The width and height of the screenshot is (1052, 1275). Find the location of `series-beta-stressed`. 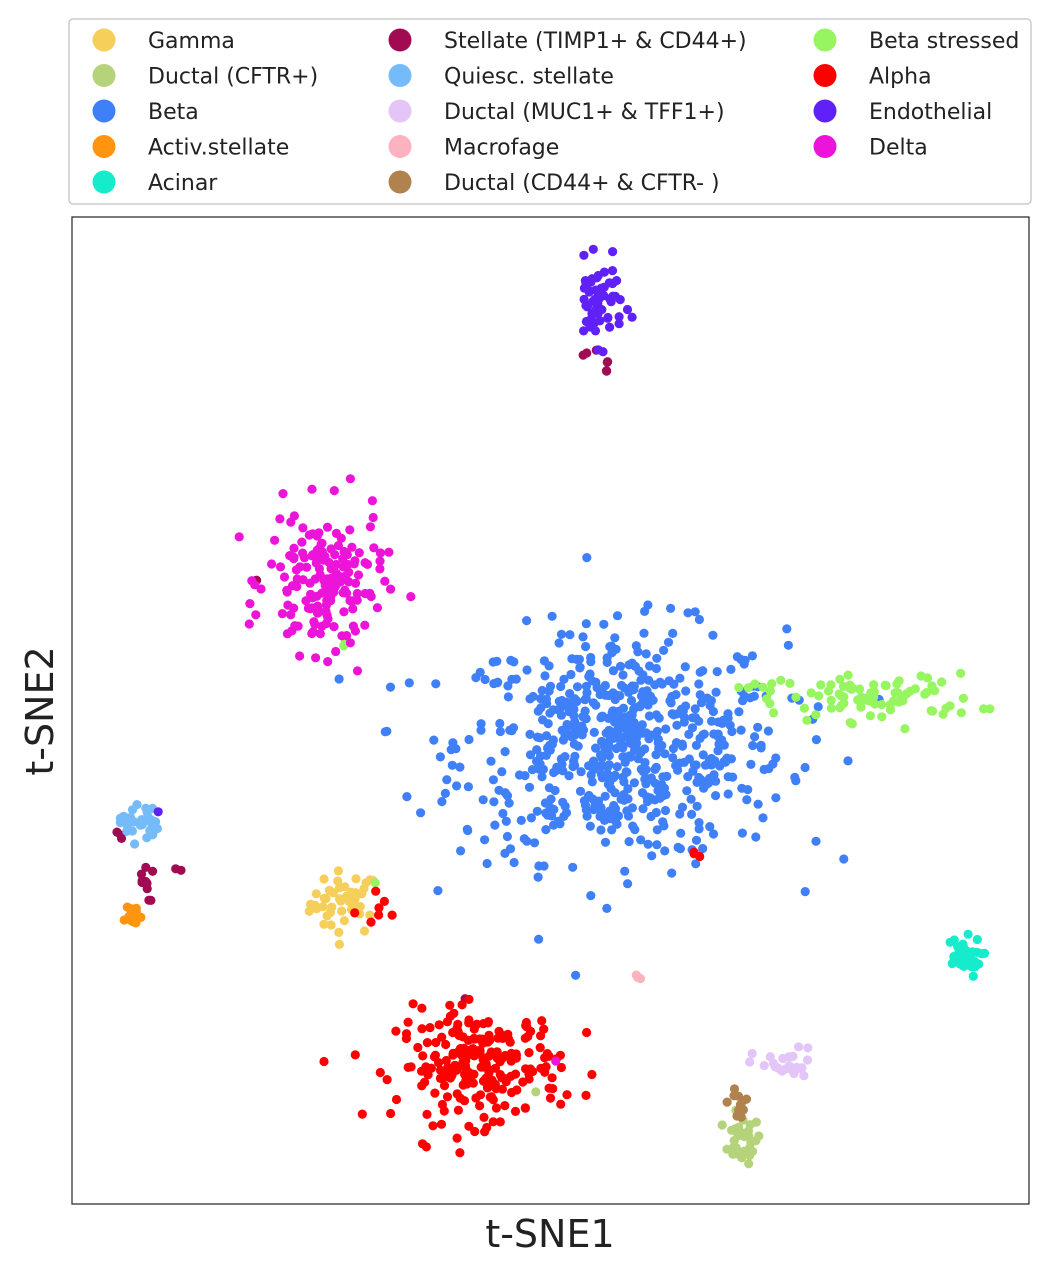

series-beta-stressed is located at coordinates (667, 761).